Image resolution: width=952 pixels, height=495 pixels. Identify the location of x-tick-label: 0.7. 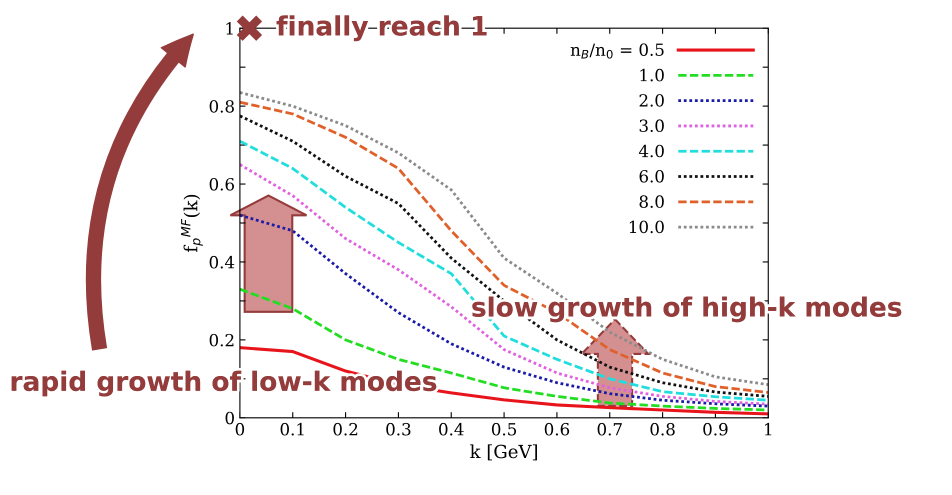
(610, 429).